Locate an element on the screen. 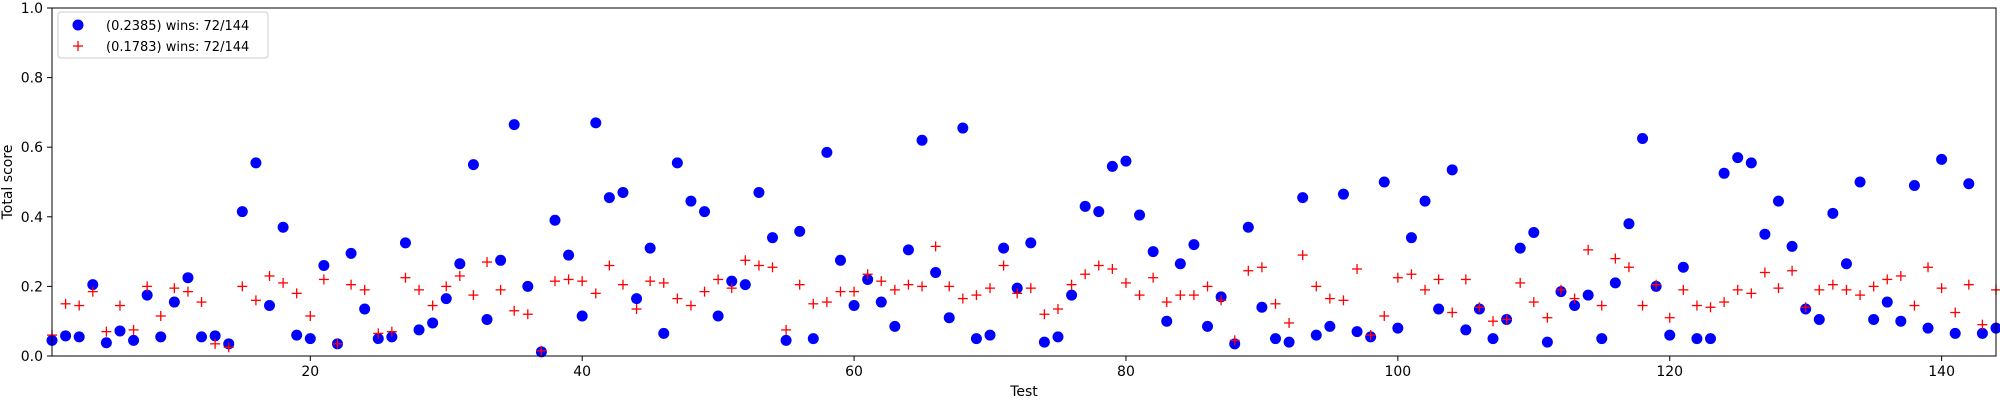 This screenshot has width=2000, height=400. legend-label-series-1: (0.2385) wins: 72/144 is located at coordinates (177, 26).